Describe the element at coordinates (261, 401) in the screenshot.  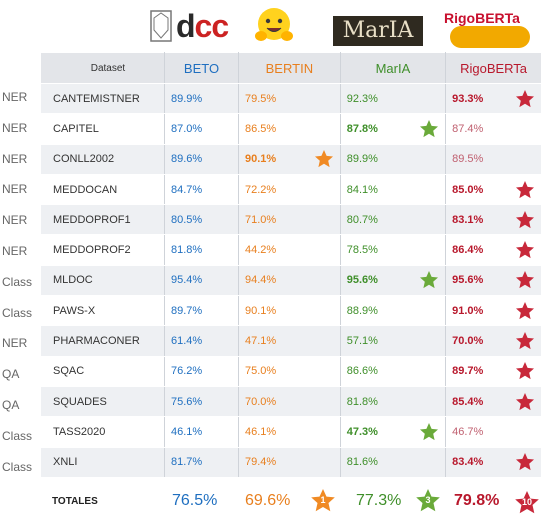
I see `bertin-cell-text: 70.0%` at that location.